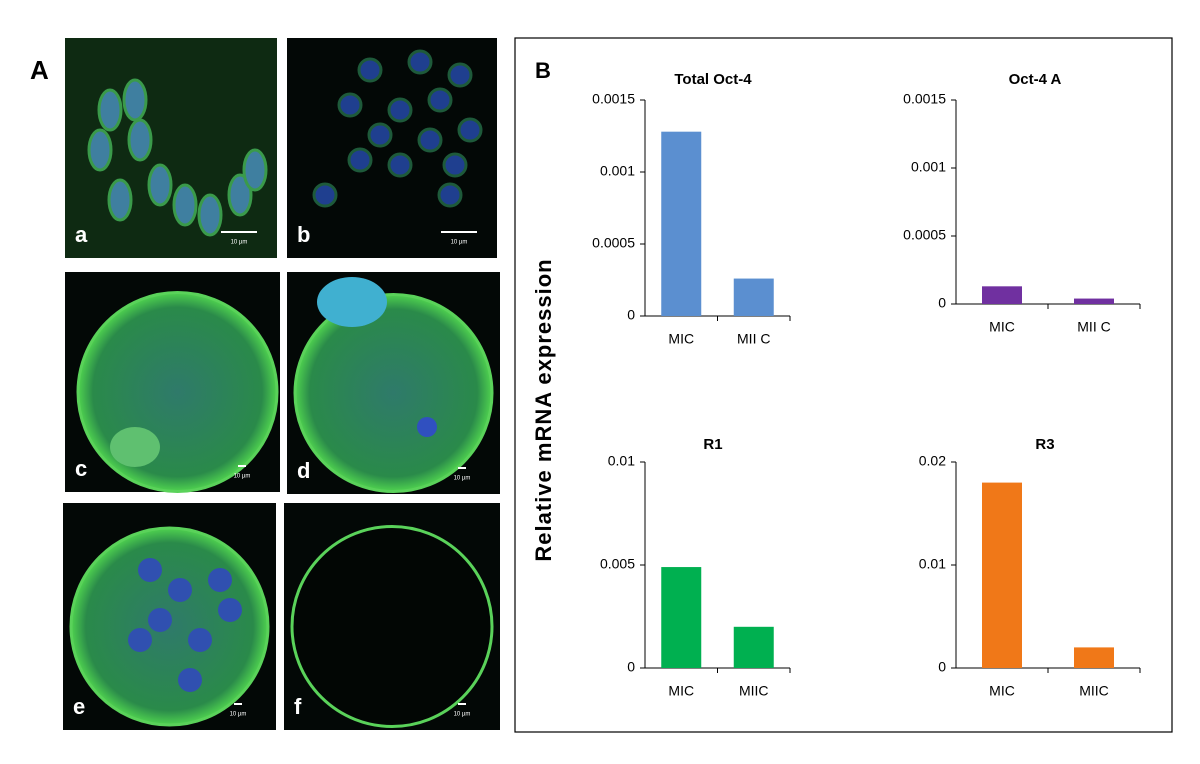  What do you see at coordinates (713, 79) in the screenshot?
I see `chart-title: Total Oct-4` at bounding box center [713, 79].